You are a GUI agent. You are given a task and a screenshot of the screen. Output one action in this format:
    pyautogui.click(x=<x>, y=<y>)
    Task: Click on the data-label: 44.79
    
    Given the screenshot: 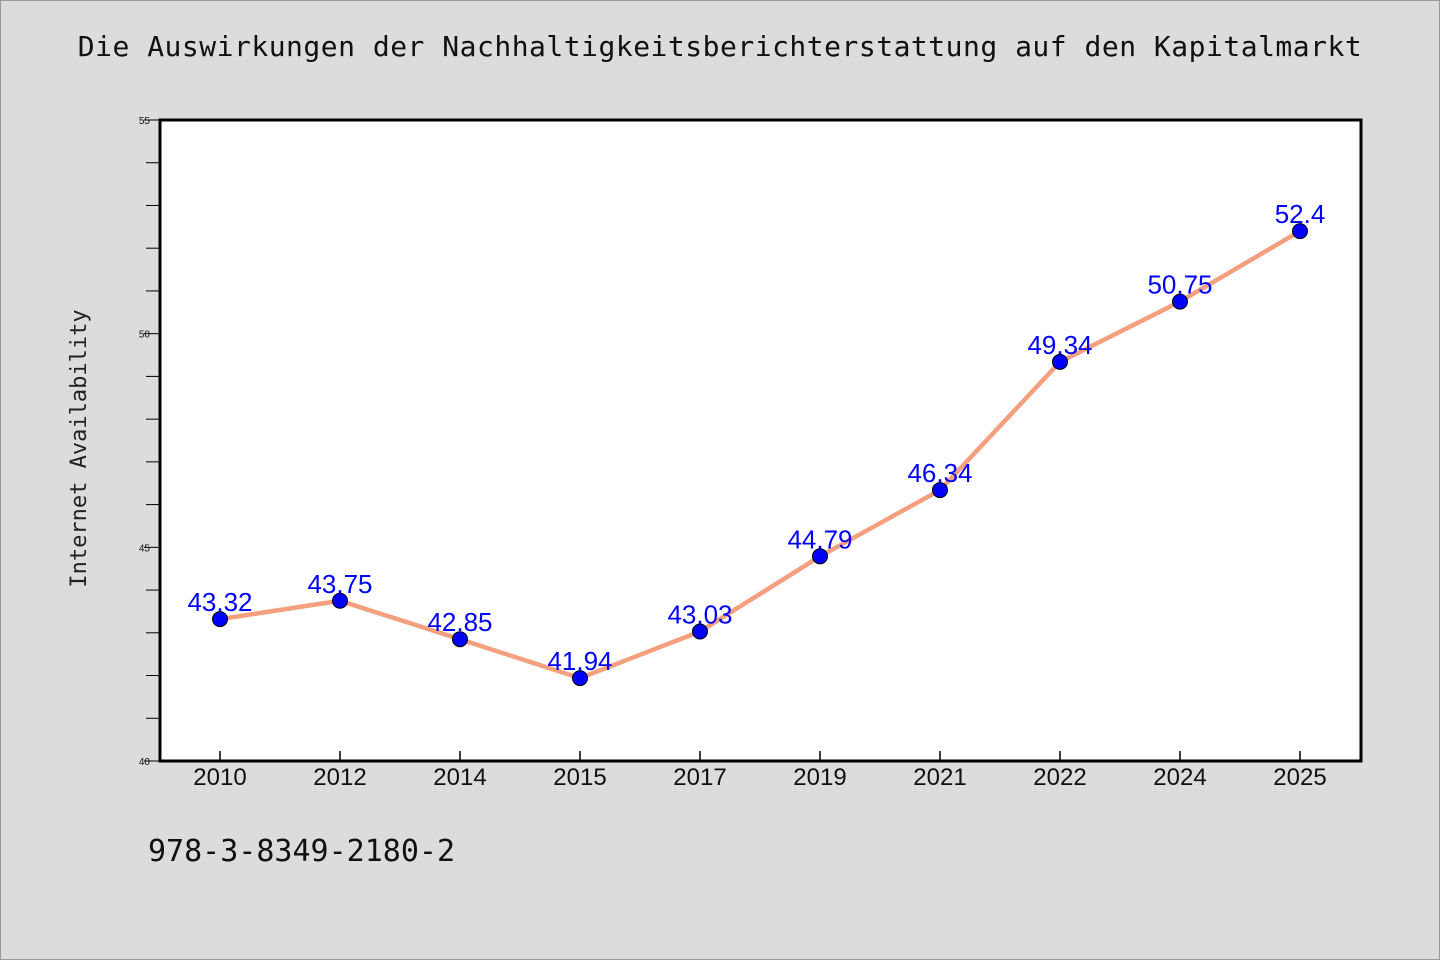 What is the action you would take?
    pyautogui.click(x=819, y=539)
    